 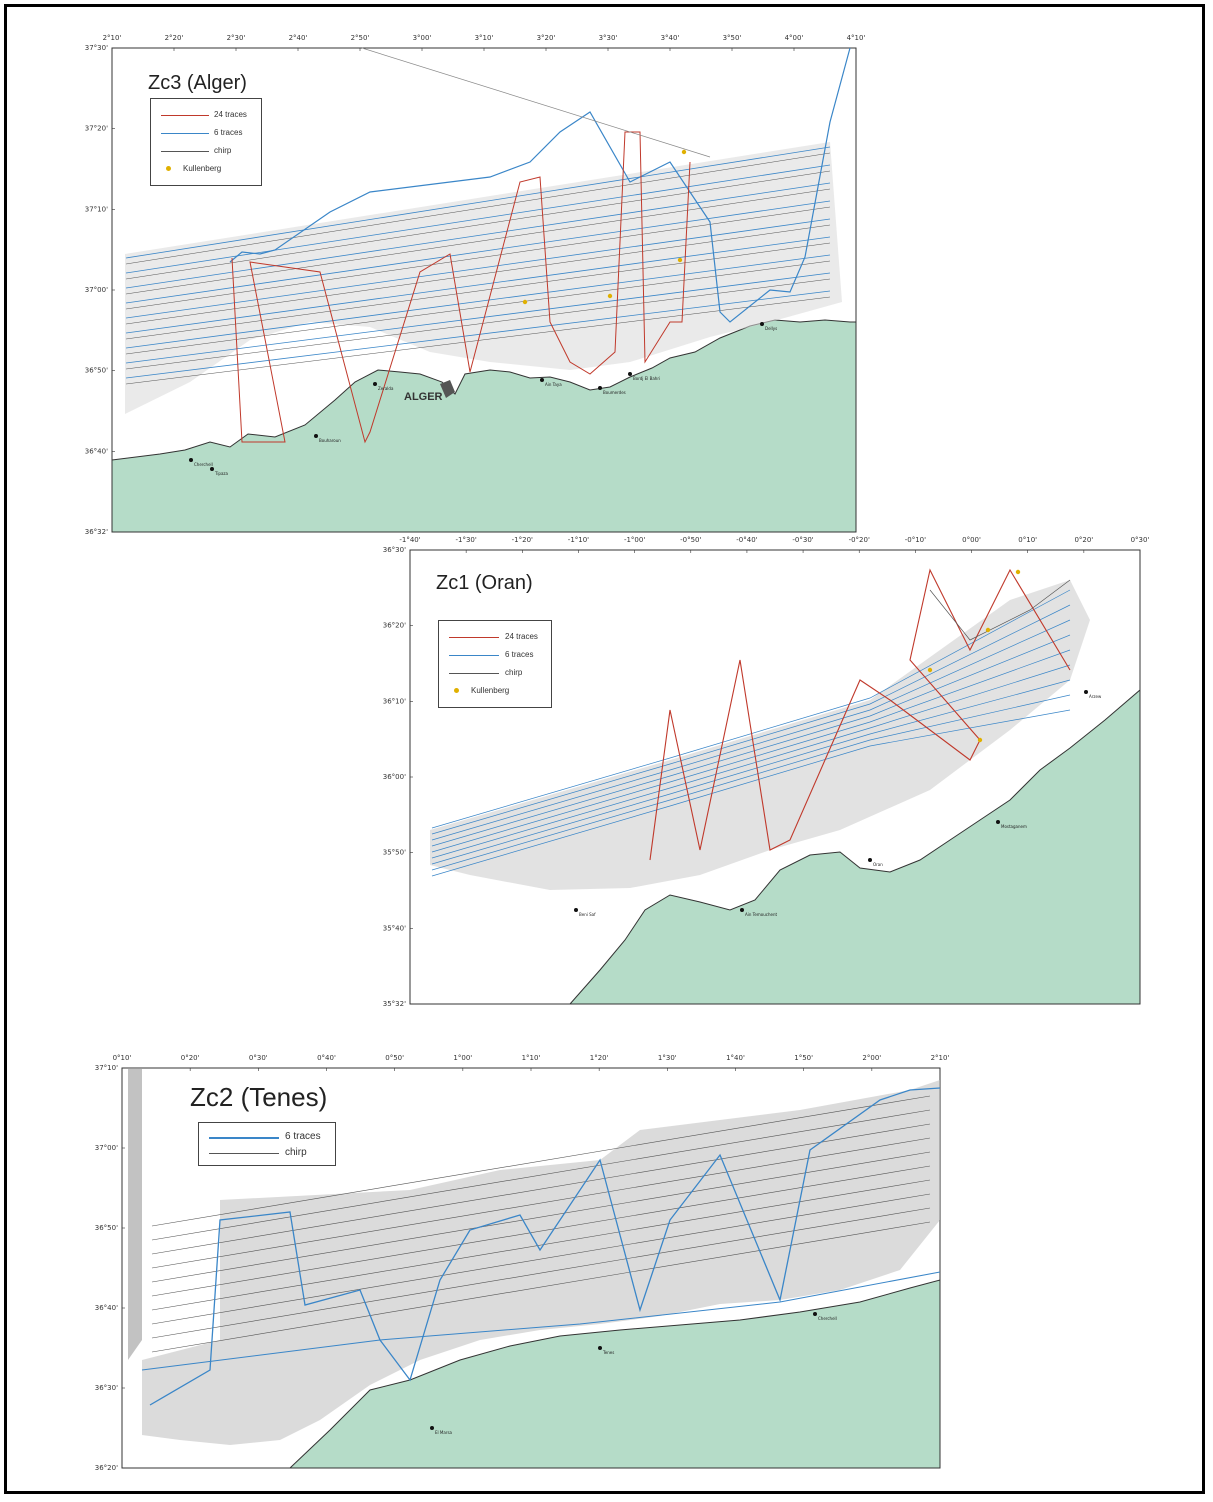 I want to click on lon-tick-label: -1°10', so click(x=578, y=540).